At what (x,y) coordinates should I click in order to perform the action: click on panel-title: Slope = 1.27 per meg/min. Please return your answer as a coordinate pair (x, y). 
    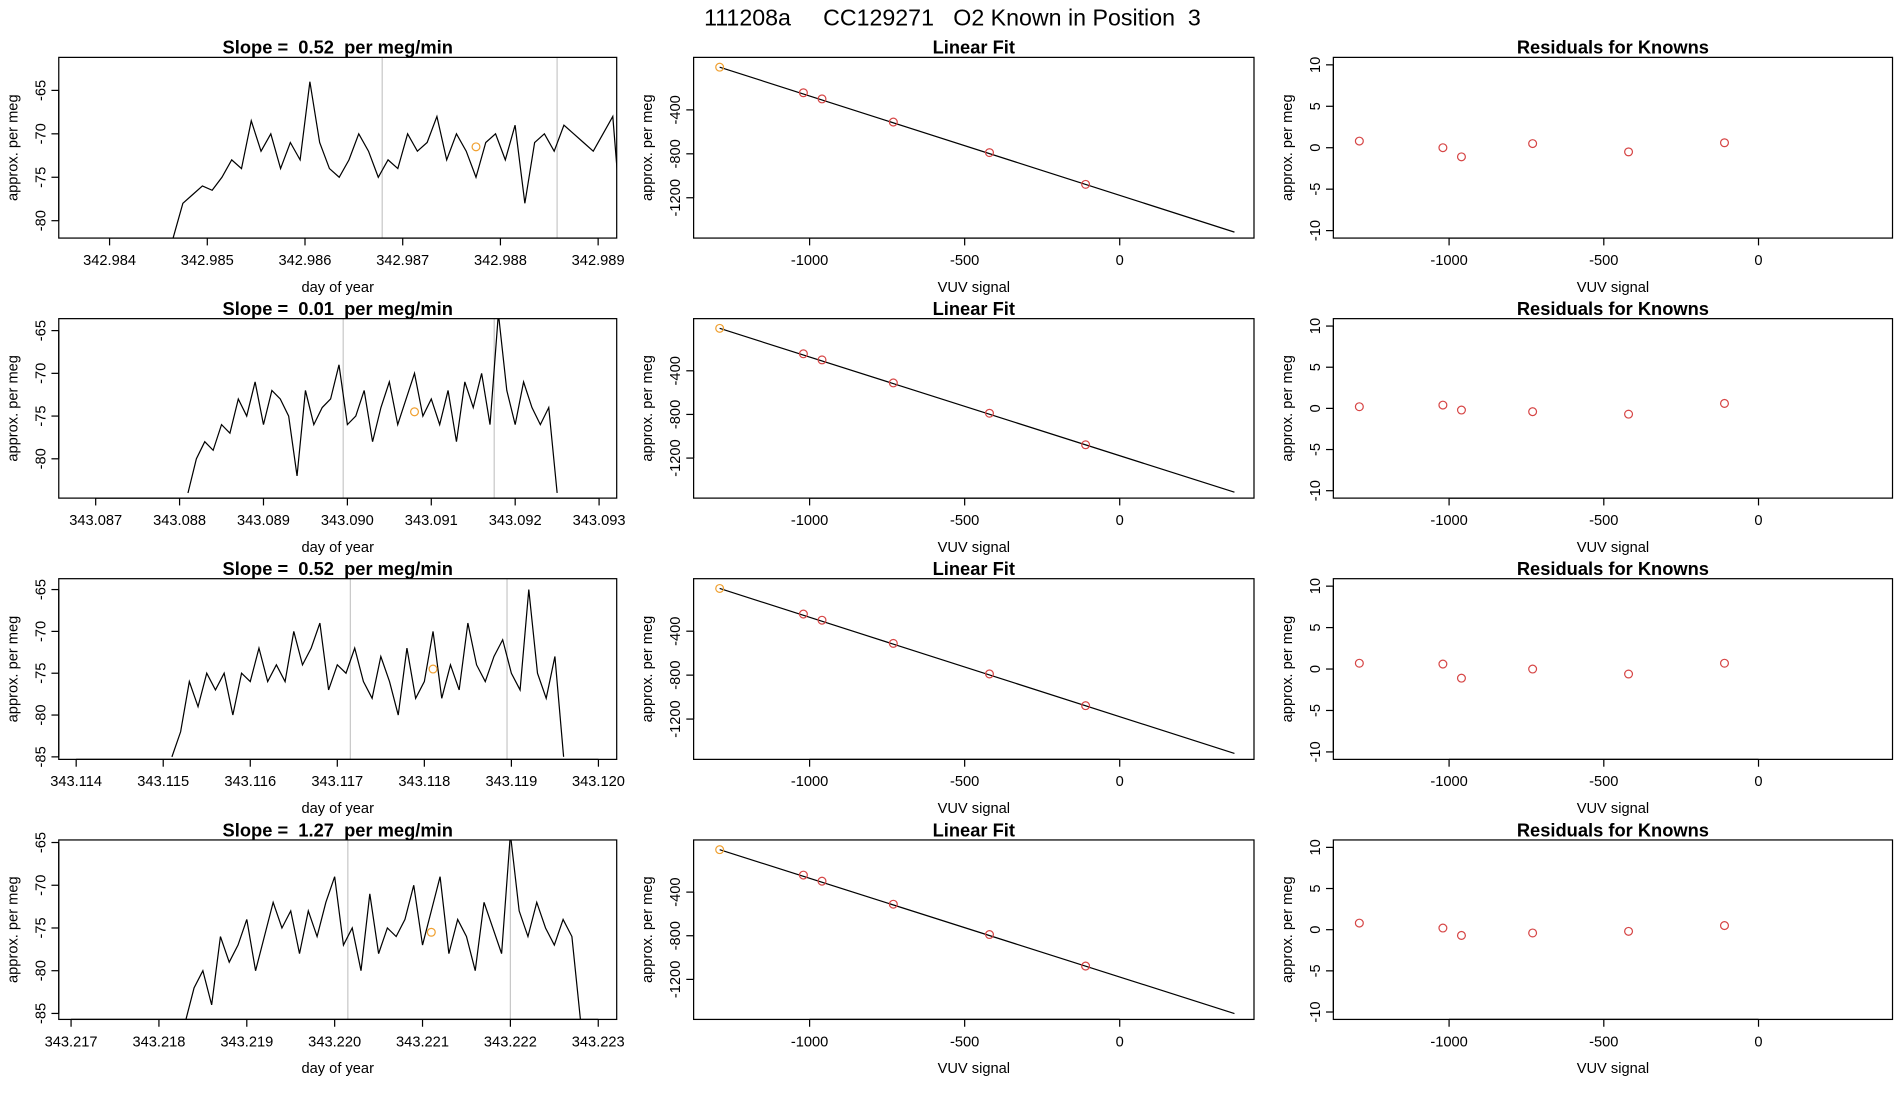
    Looking at the image, I should click on (338, 829).